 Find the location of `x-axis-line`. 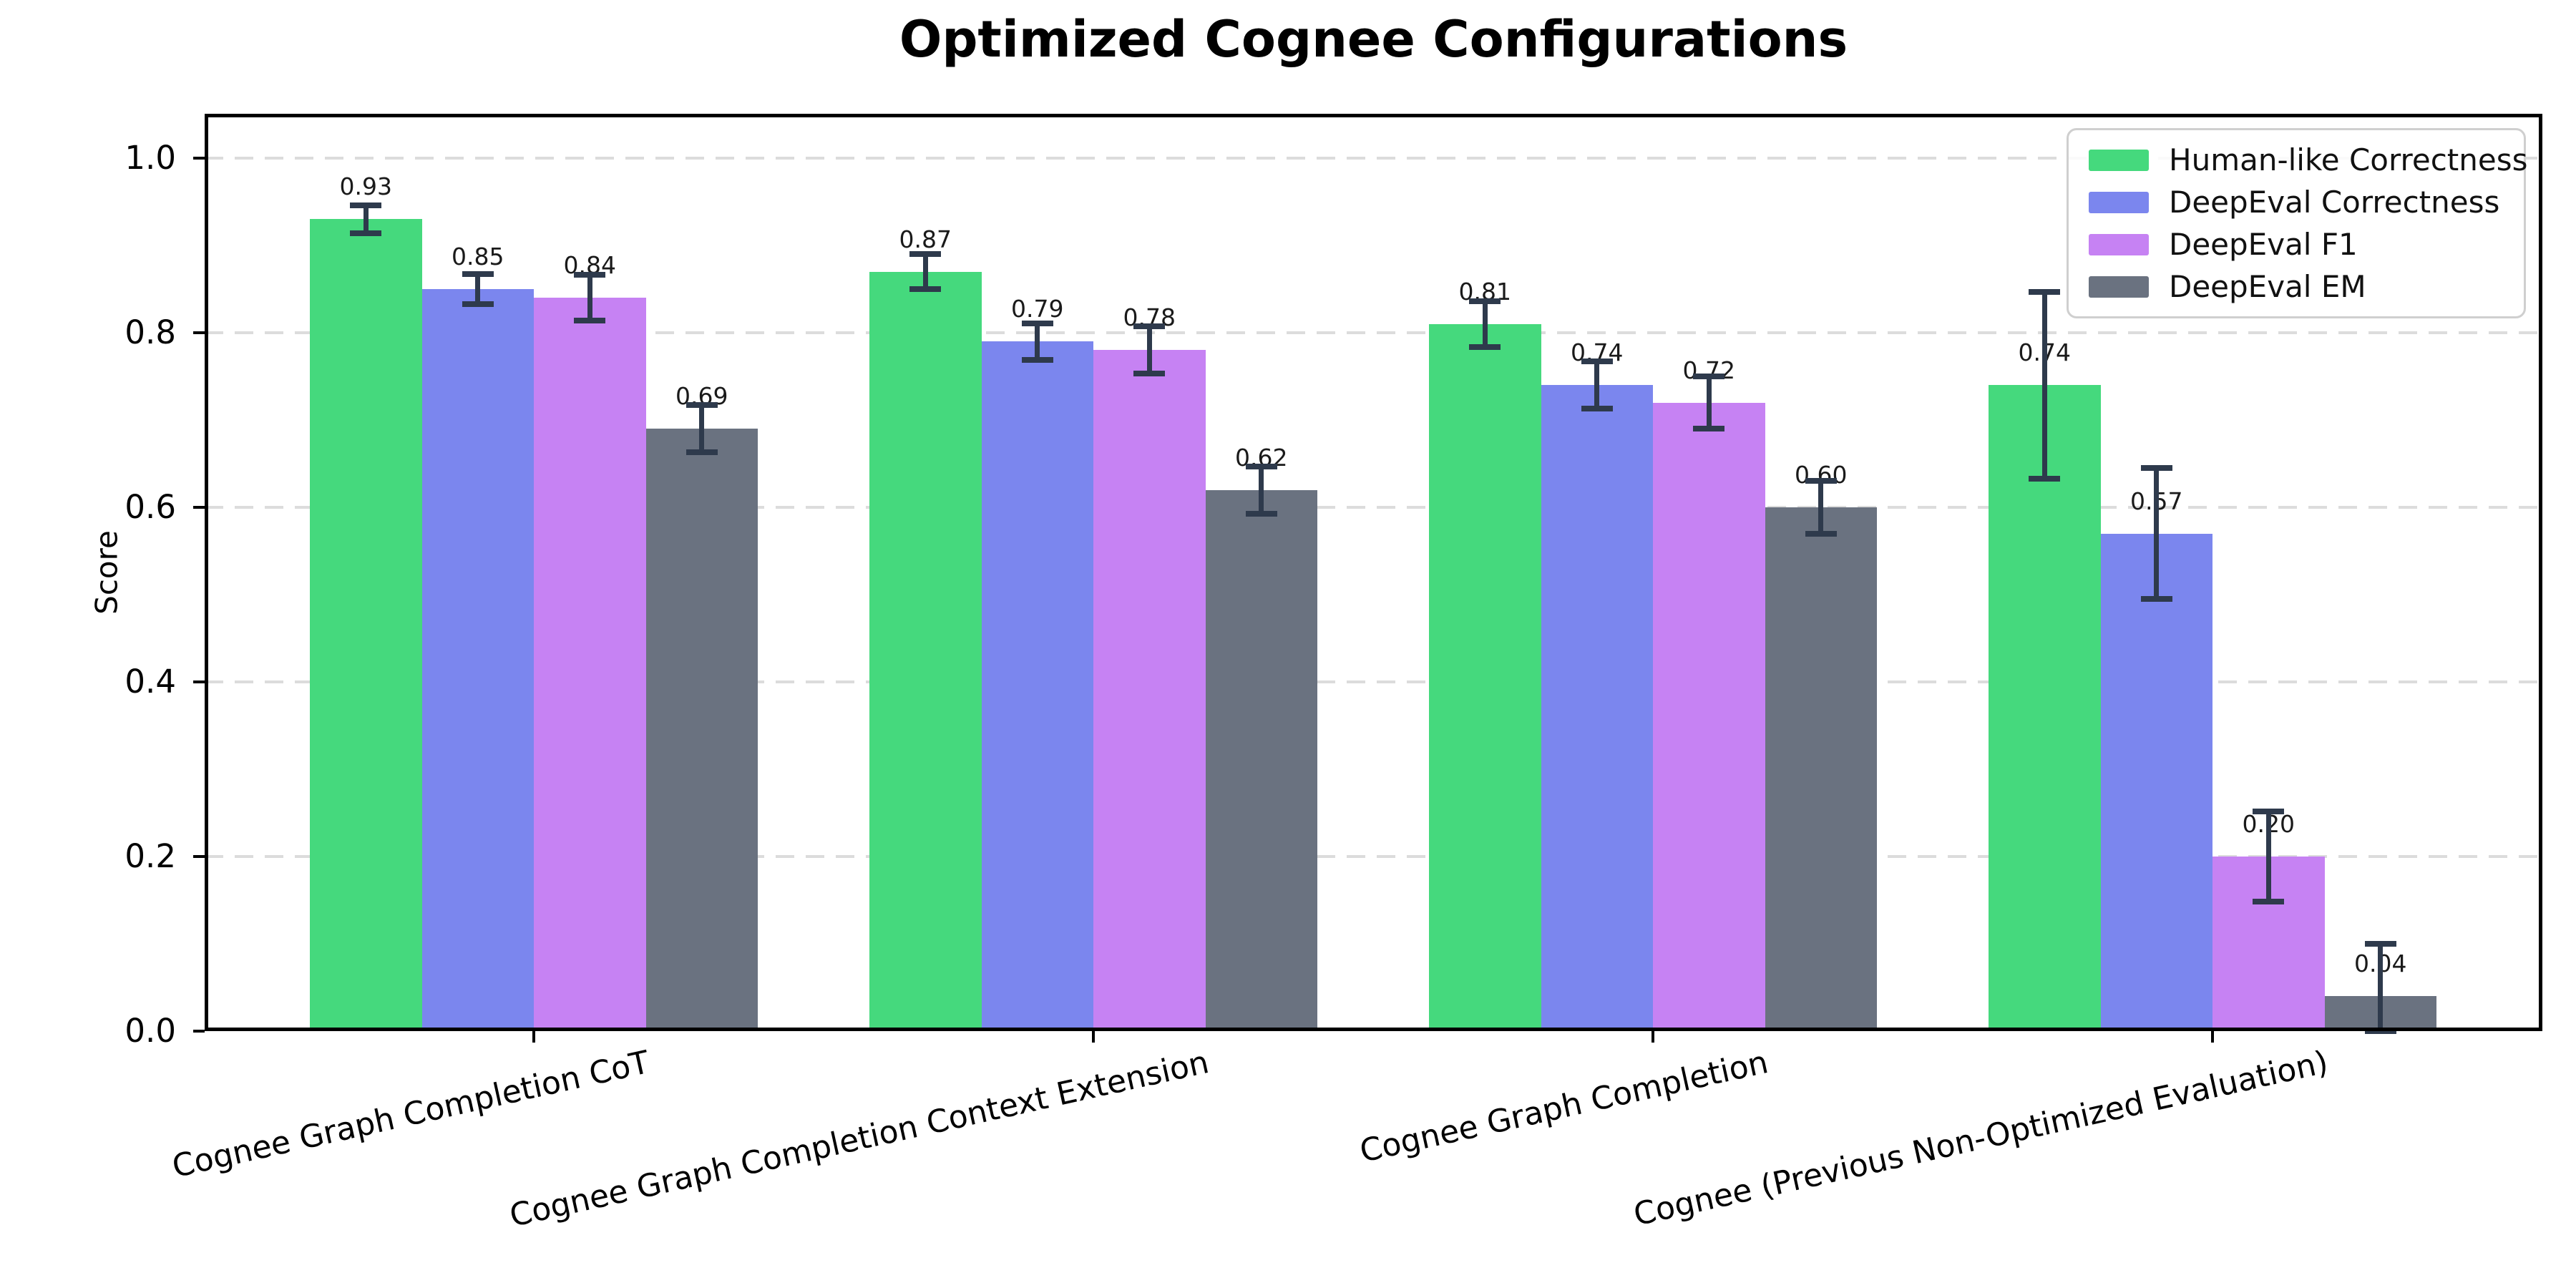

x-axis-line is located at coordinates (1373, 1029).